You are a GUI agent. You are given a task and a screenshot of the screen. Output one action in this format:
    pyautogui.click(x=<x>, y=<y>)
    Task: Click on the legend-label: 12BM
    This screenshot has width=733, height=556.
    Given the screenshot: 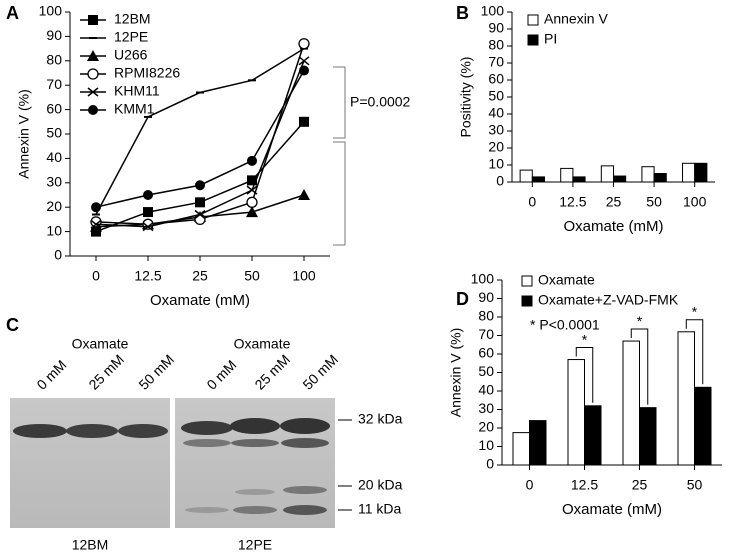 What is the action you would take?
    pyautogui.click(x=132, y=19)
    